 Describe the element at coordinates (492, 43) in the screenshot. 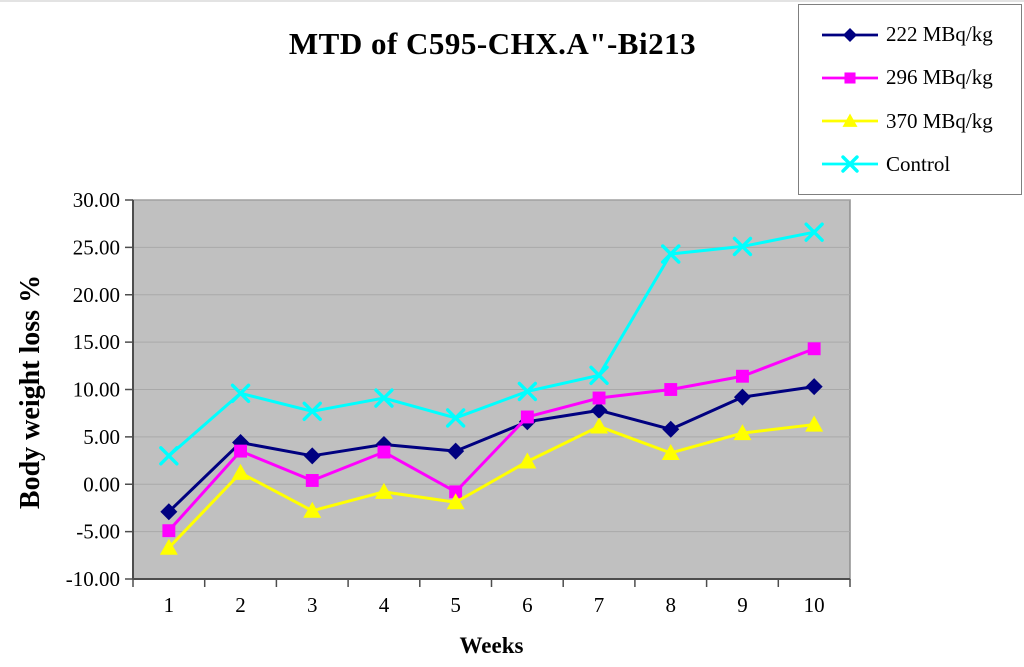

I see `chart-title: MTD of C595-CHX.A"-Bi213` at that location.